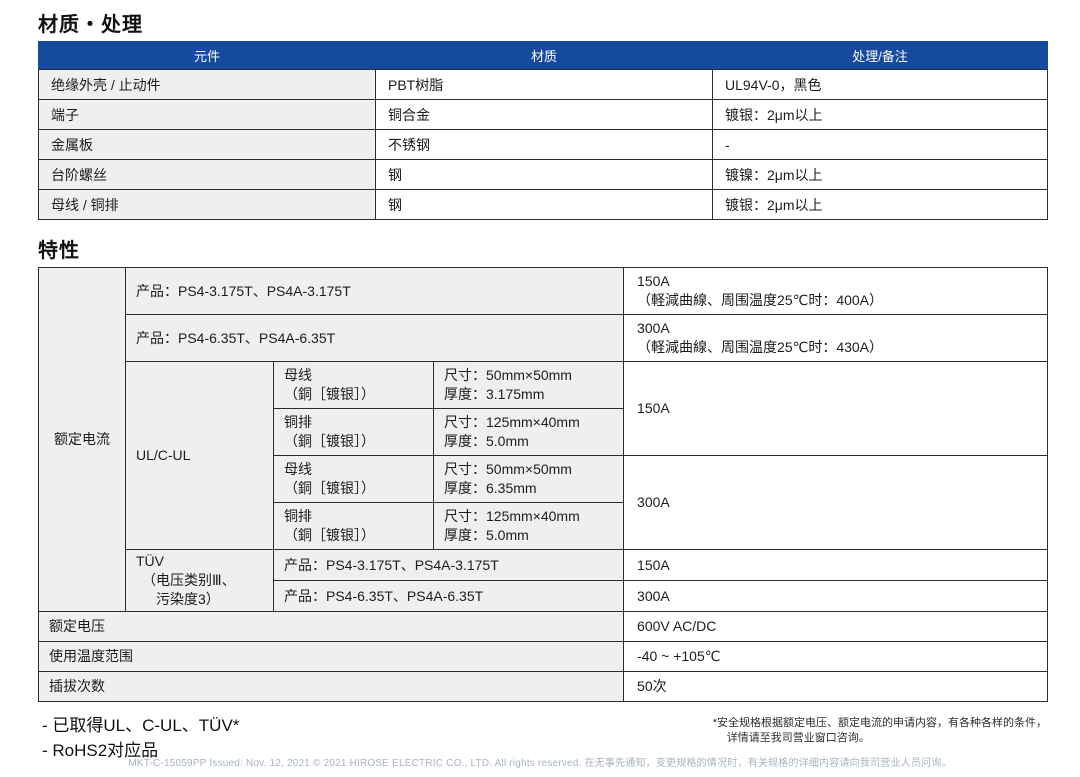  Describe the element at coordinates (141, 725) in the screenshot. I see `bullet-certifications: - 已取得UL、C-UL、TÜV*` at that location.